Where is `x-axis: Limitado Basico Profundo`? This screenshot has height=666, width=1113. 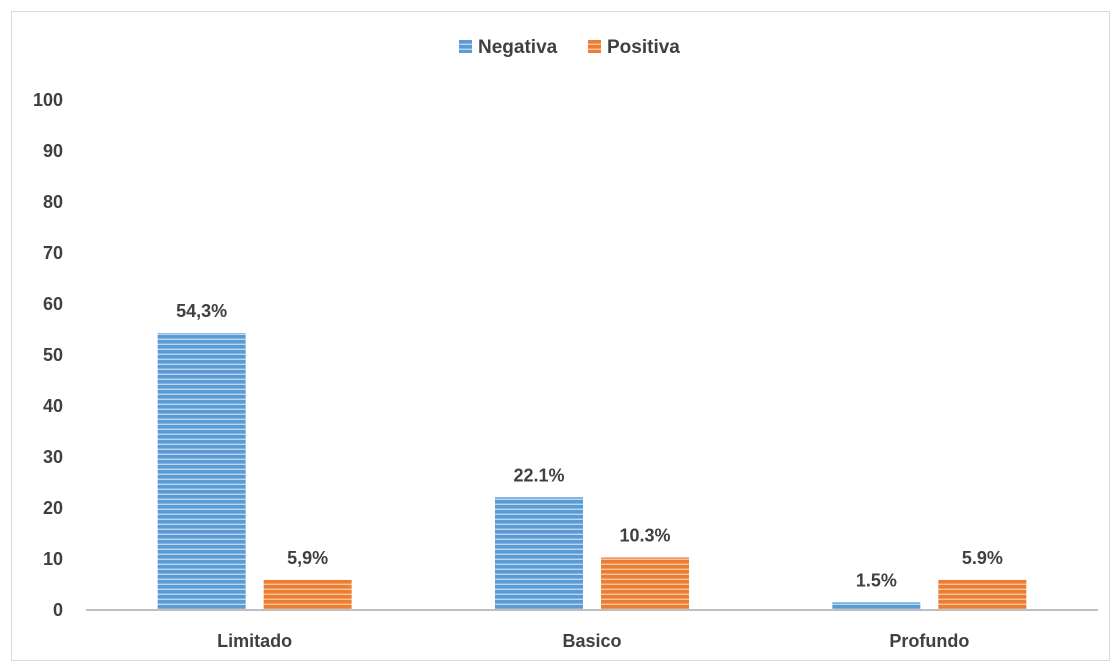
x-axis: Limitado Basico Profundo is located at coordinates (593, 641).